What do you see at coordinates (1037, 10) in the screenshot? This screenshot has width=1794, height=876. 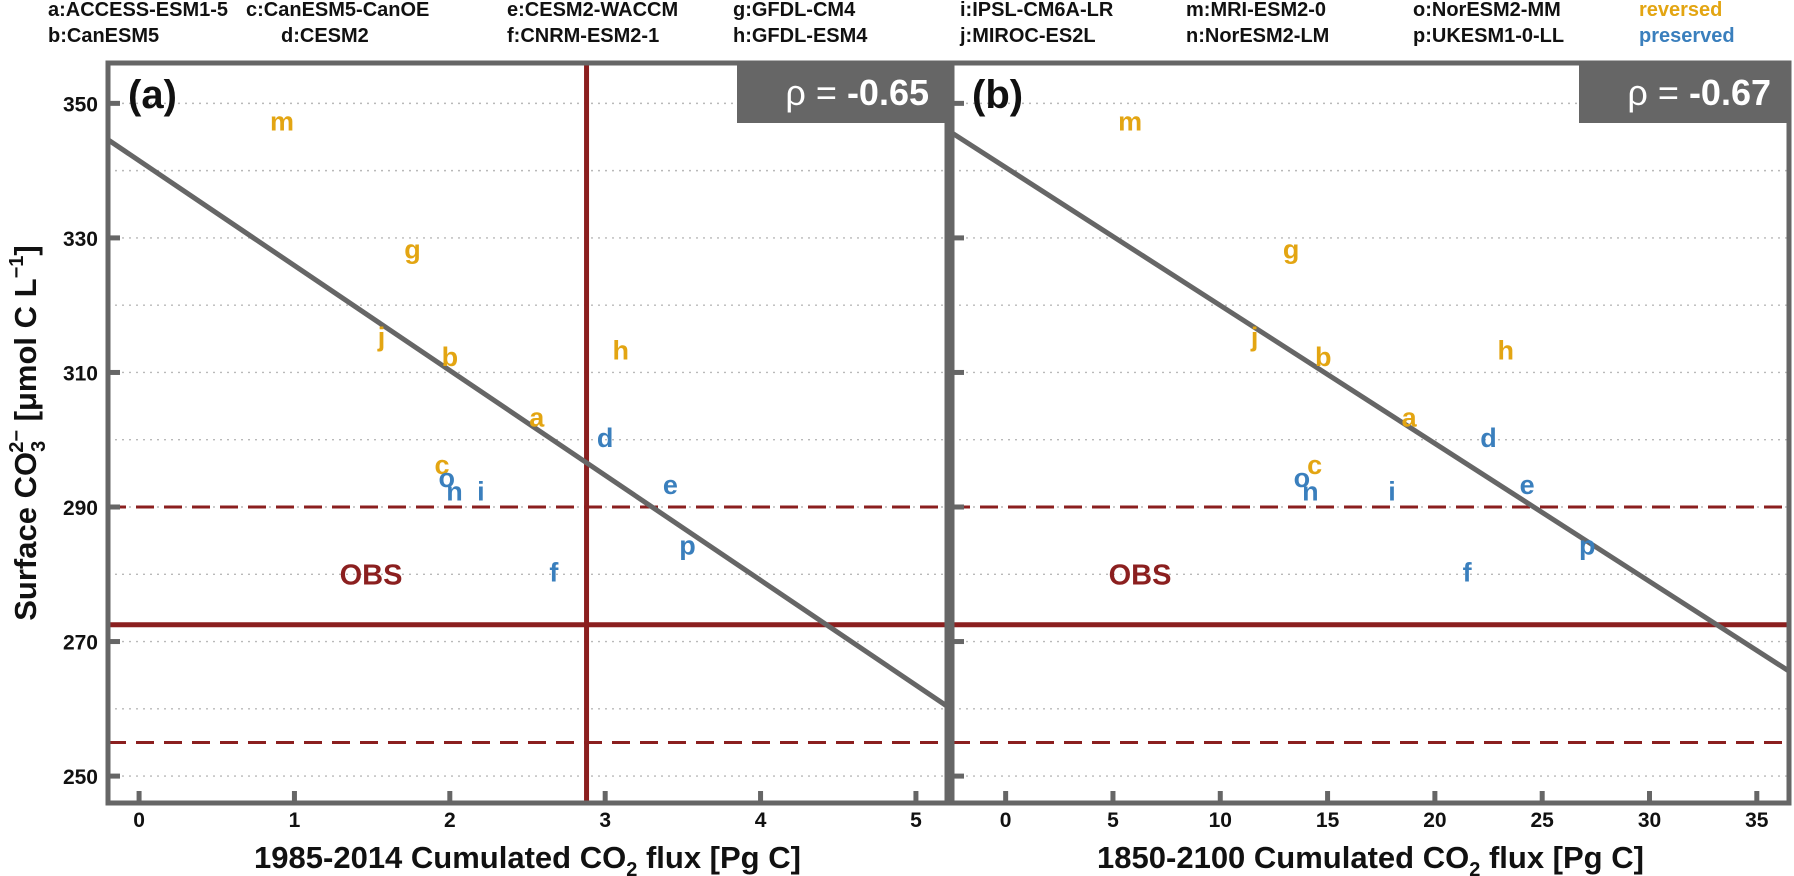 I see `legend-model-i: i:IPSL-CM6A-LR` at bounding box center [1037, 10].